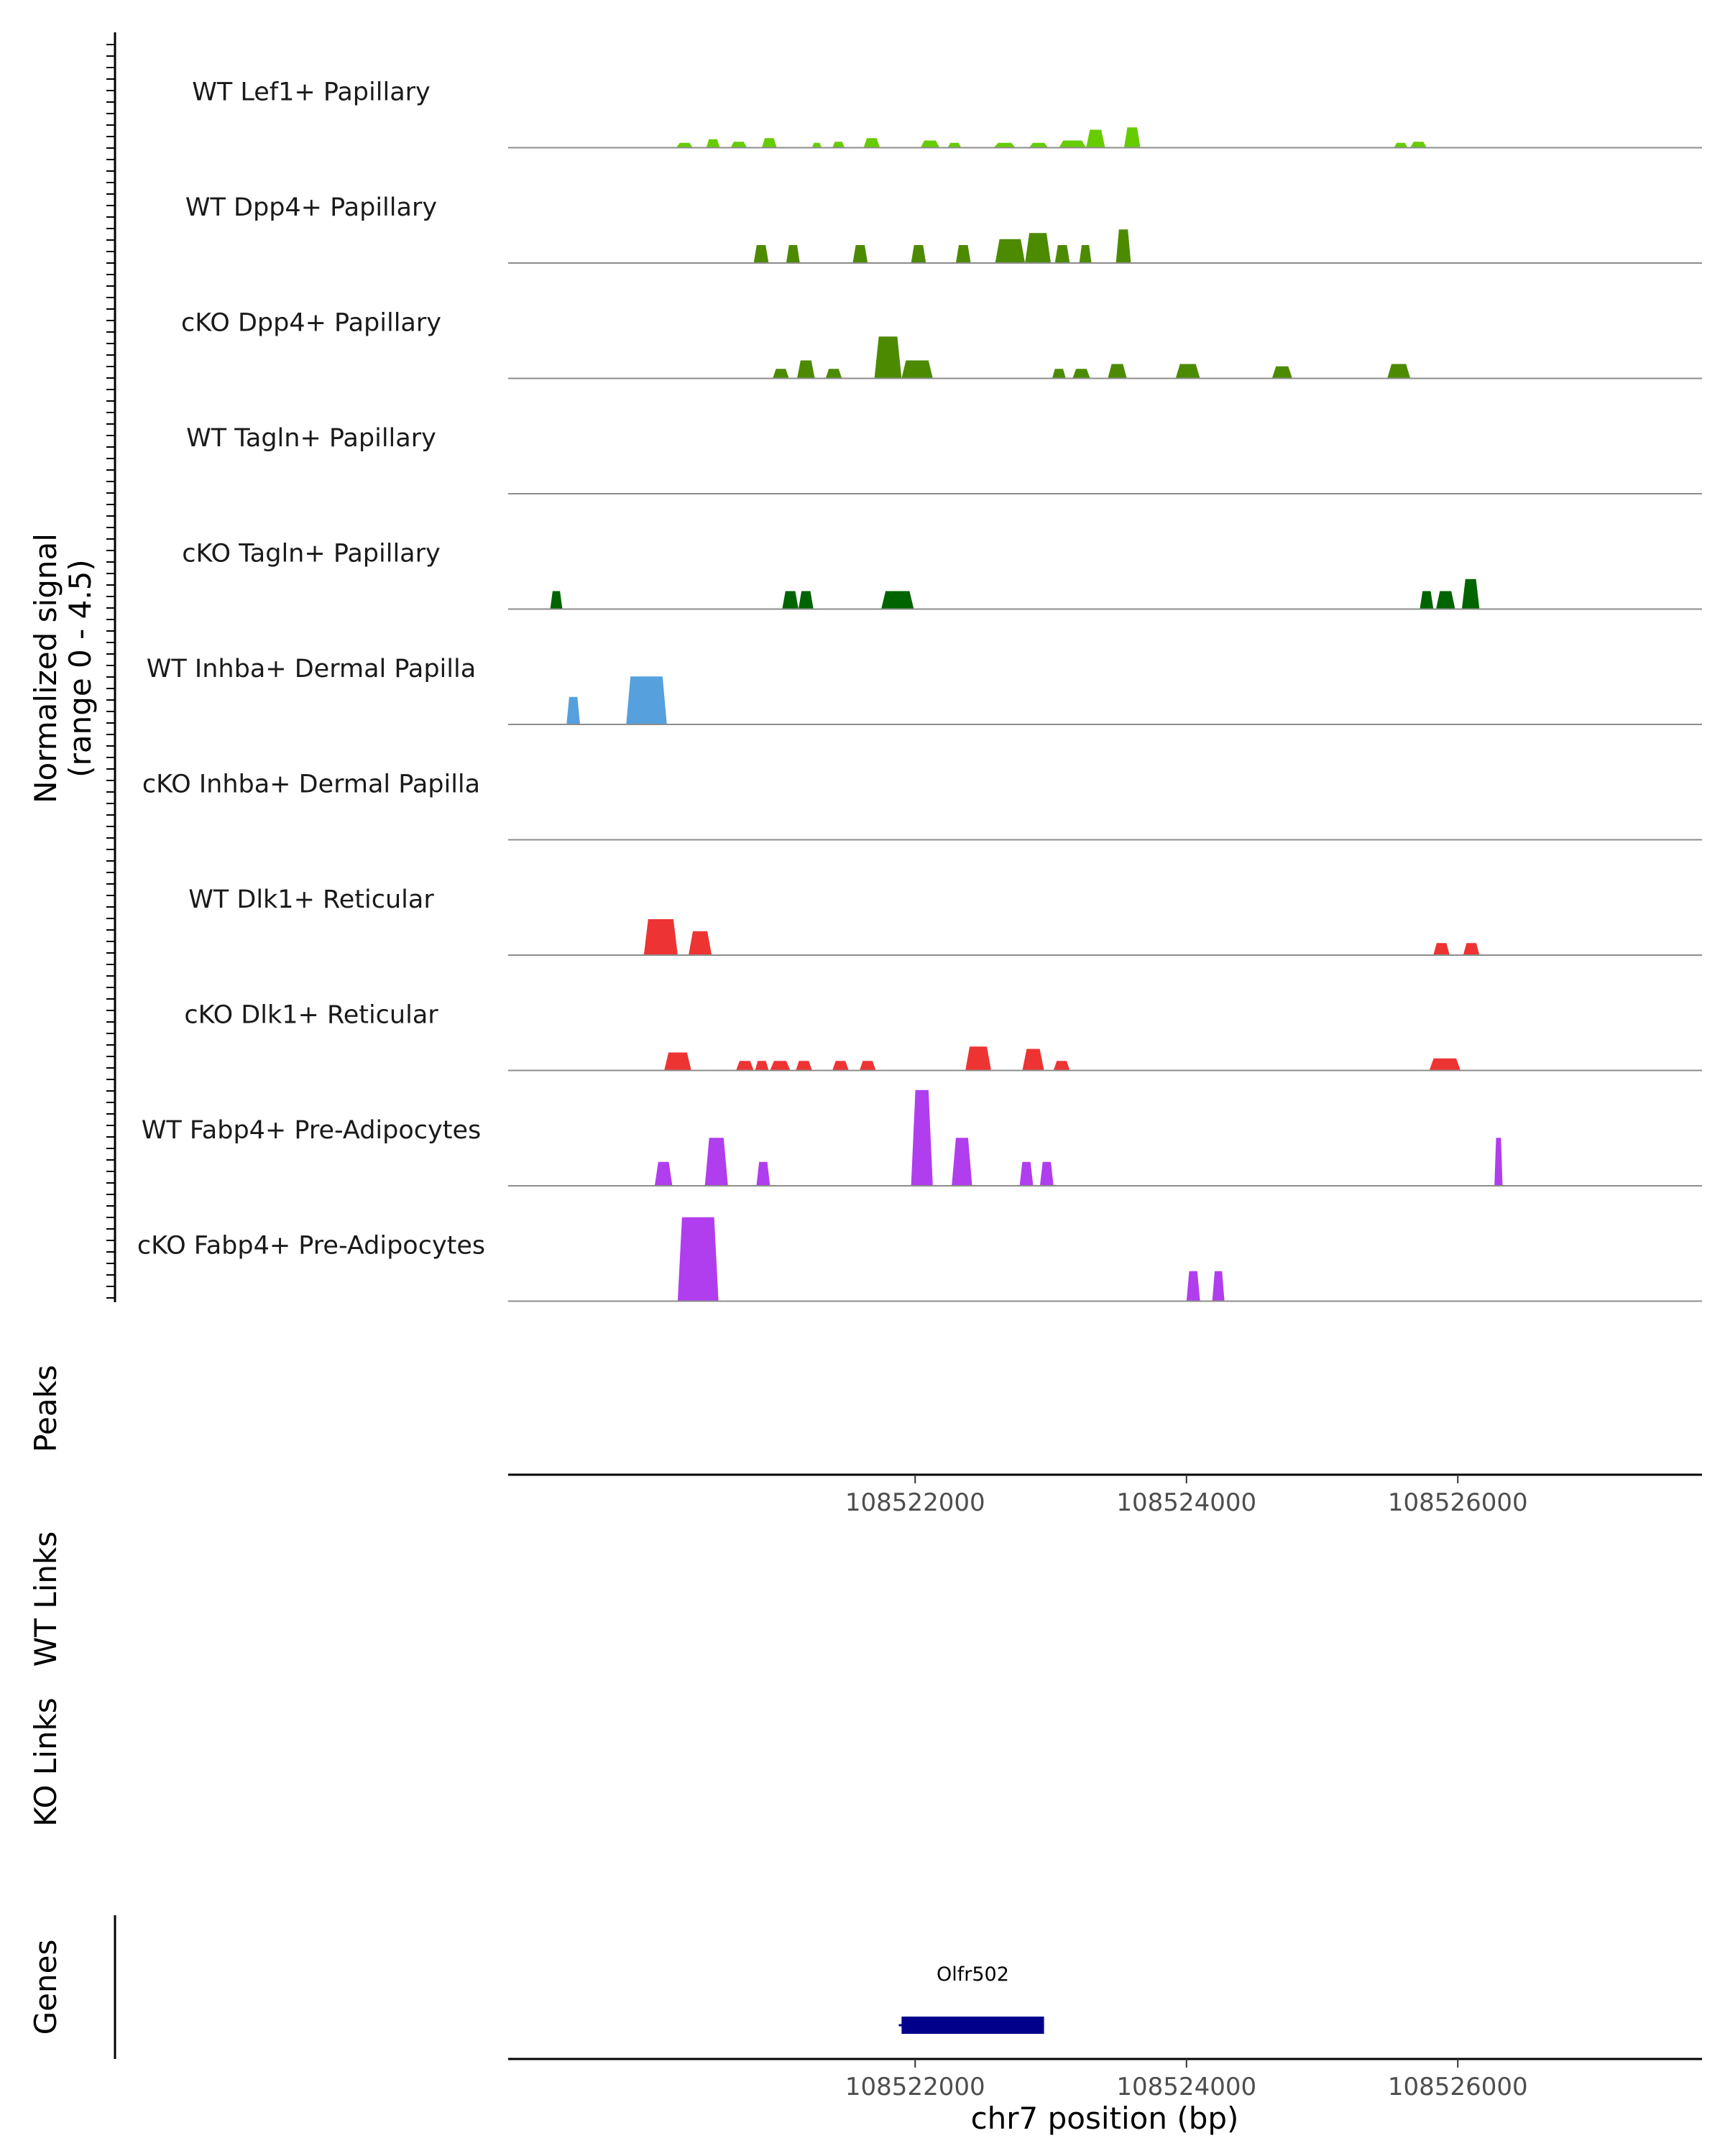  What do you see at coordinates (941, 344) in the screenshot?
I see `track-3: cKO Dpp4+ Papillary` at bounding box center [941, 344].